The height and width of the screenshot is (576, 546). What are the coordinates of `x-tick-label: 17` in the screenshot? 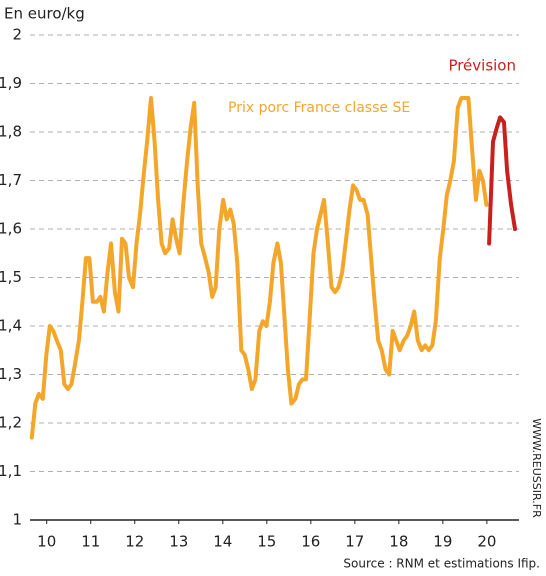 It's located at (354, 542).